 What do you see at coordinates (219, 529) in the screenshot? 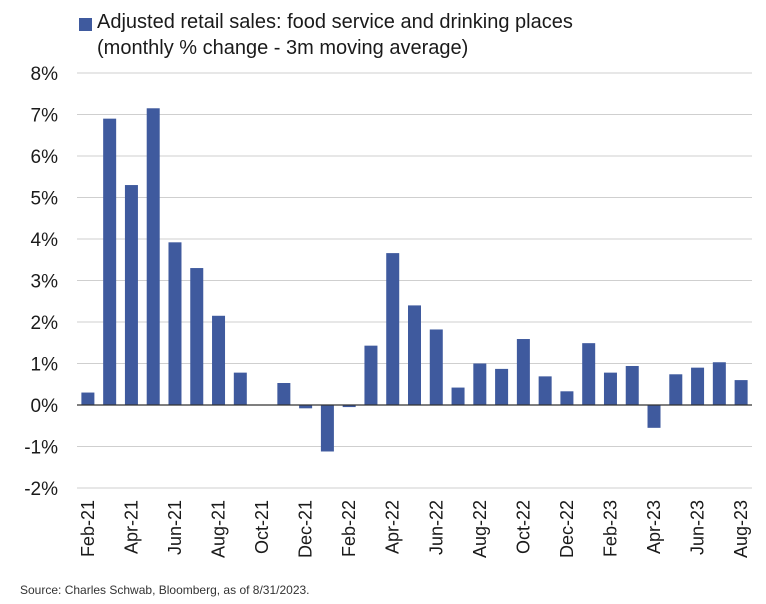
I see `x-tick-label: Aug-21` at bounding box center [219, 529].